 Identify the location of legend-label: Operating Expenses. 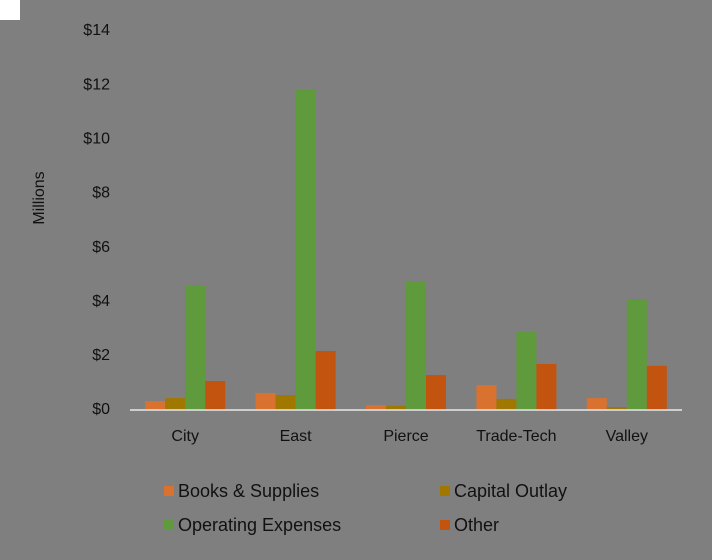
(259, 525).